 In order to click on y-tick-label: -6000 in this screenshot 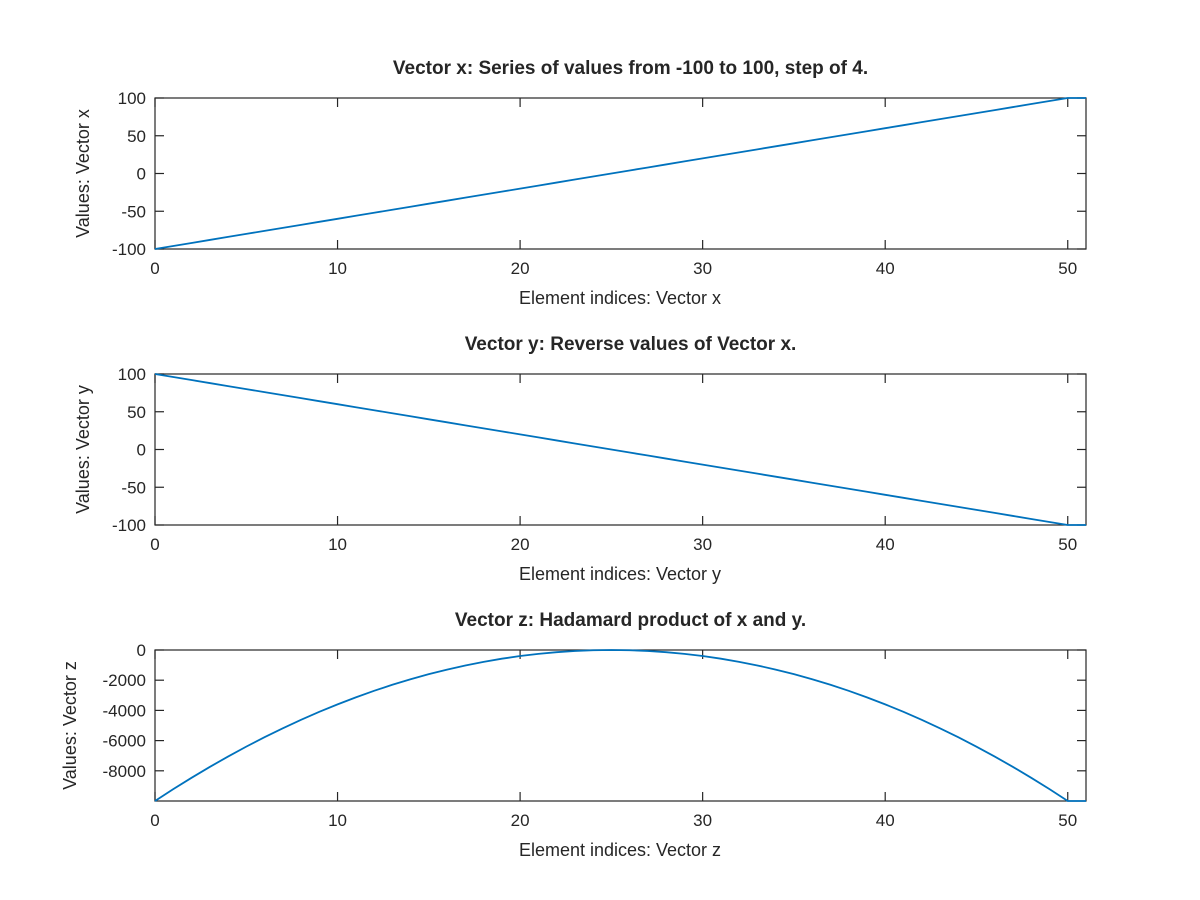, I will do `click(124, 741)`.